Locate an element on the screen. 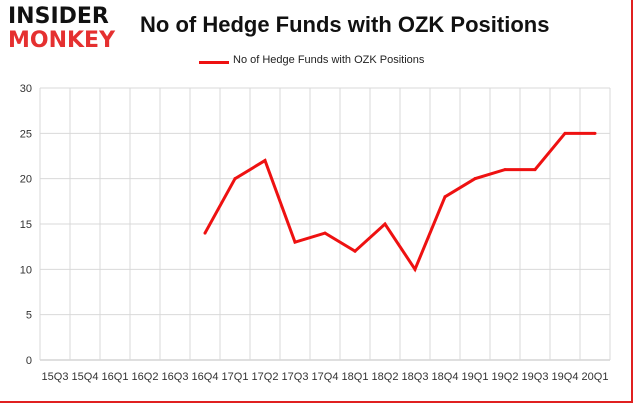  legend-swatch is located at coordinates (214, 62).